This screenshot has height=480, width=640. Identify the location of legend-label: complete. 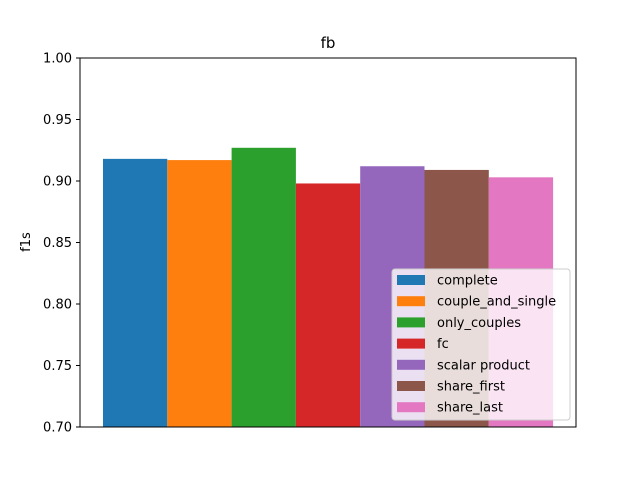
(467, 281).